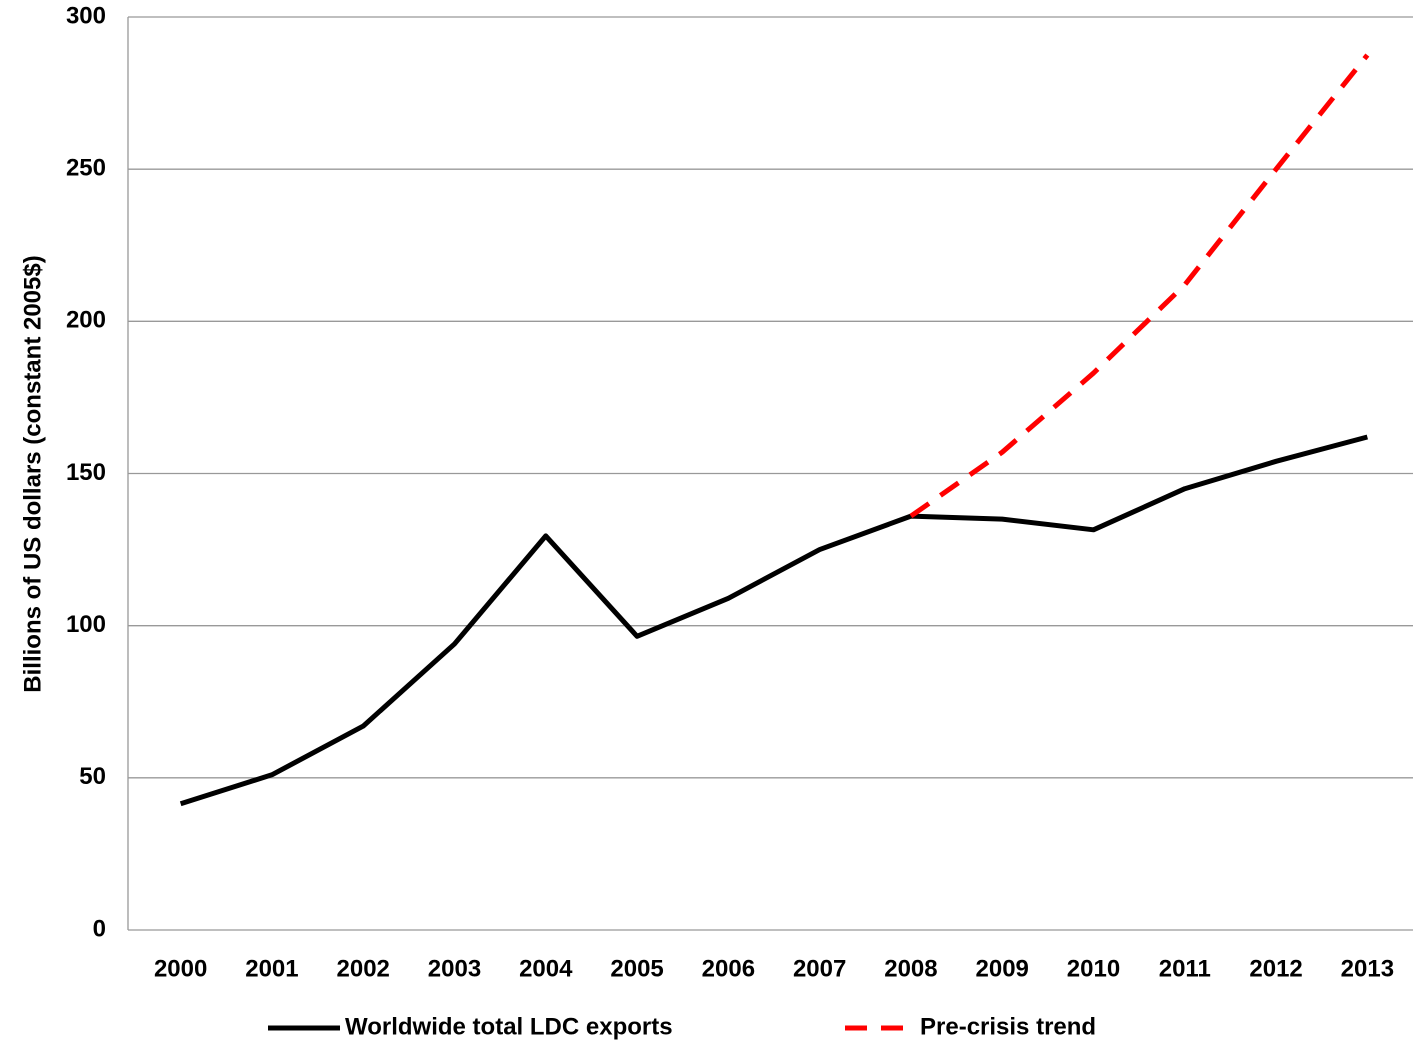 This screenshot has height=1052, width=1422. Describe the element at coordinates (636, 968) in the screenshot. I see `x-tick-label: 2005` at that location.